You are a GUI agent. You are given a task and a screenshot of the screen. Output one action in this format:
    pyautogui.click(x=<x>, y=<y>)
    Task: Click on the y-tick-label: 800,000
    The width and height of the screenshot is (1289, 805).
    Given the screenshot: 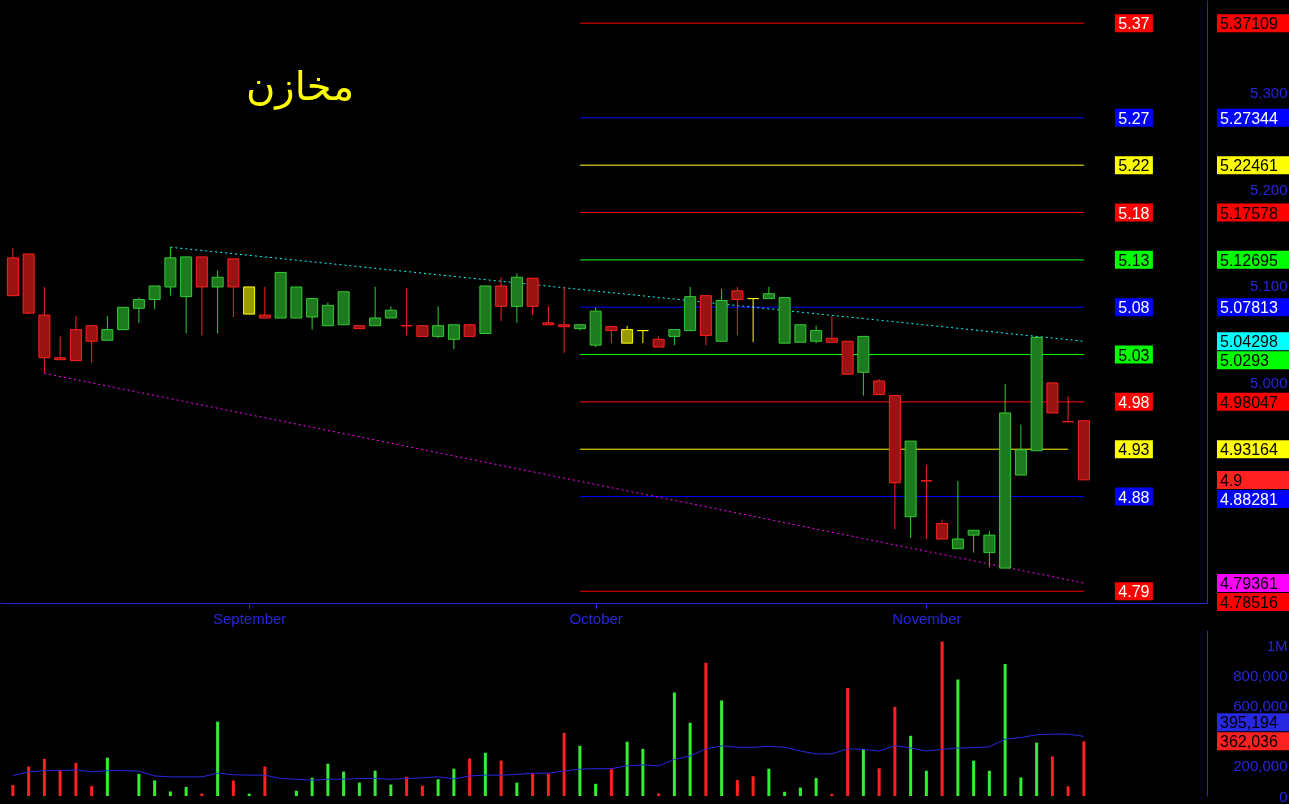 What is the action you would take?
    pyautogui.click(x=1260, y=675)
    